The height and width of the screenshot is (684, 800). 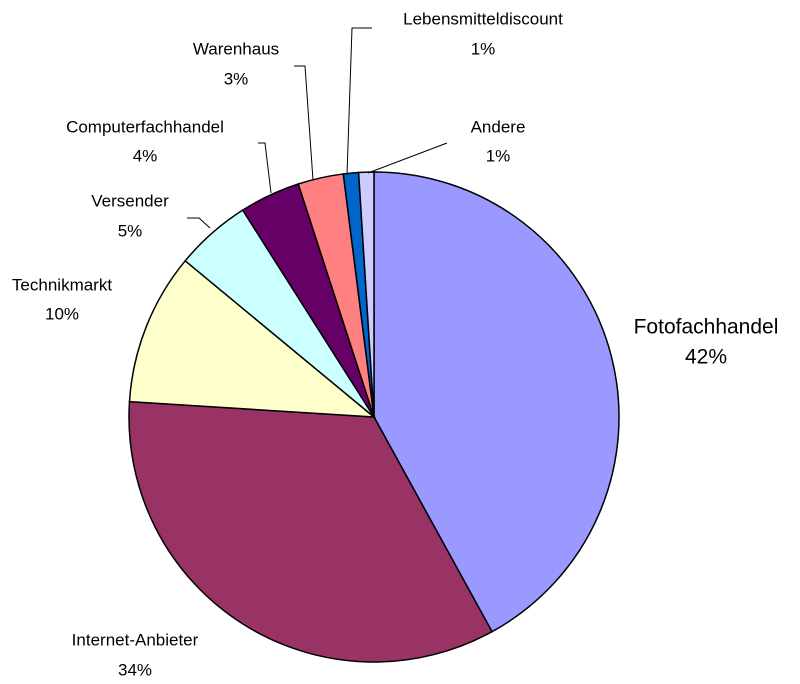 I want to click on slice-label: Versender, so click(x=130, y=200).